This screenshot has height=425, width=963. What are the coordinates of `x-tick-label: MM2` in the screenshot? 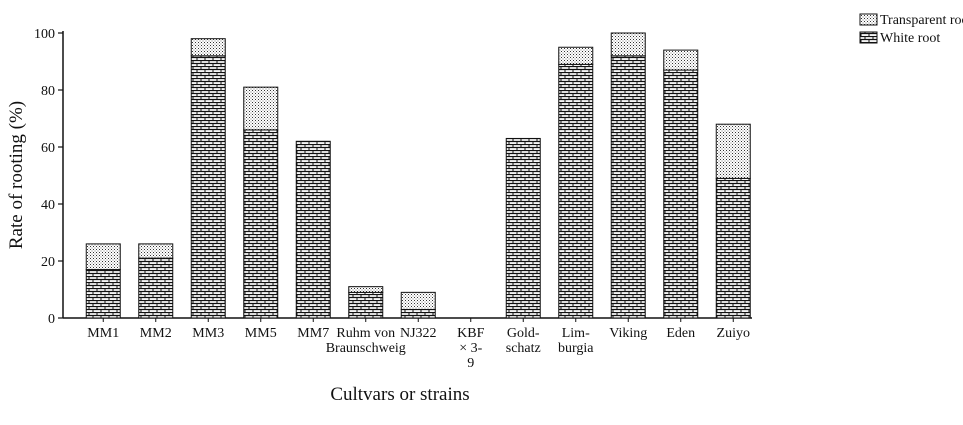 It's located at (155, 333).